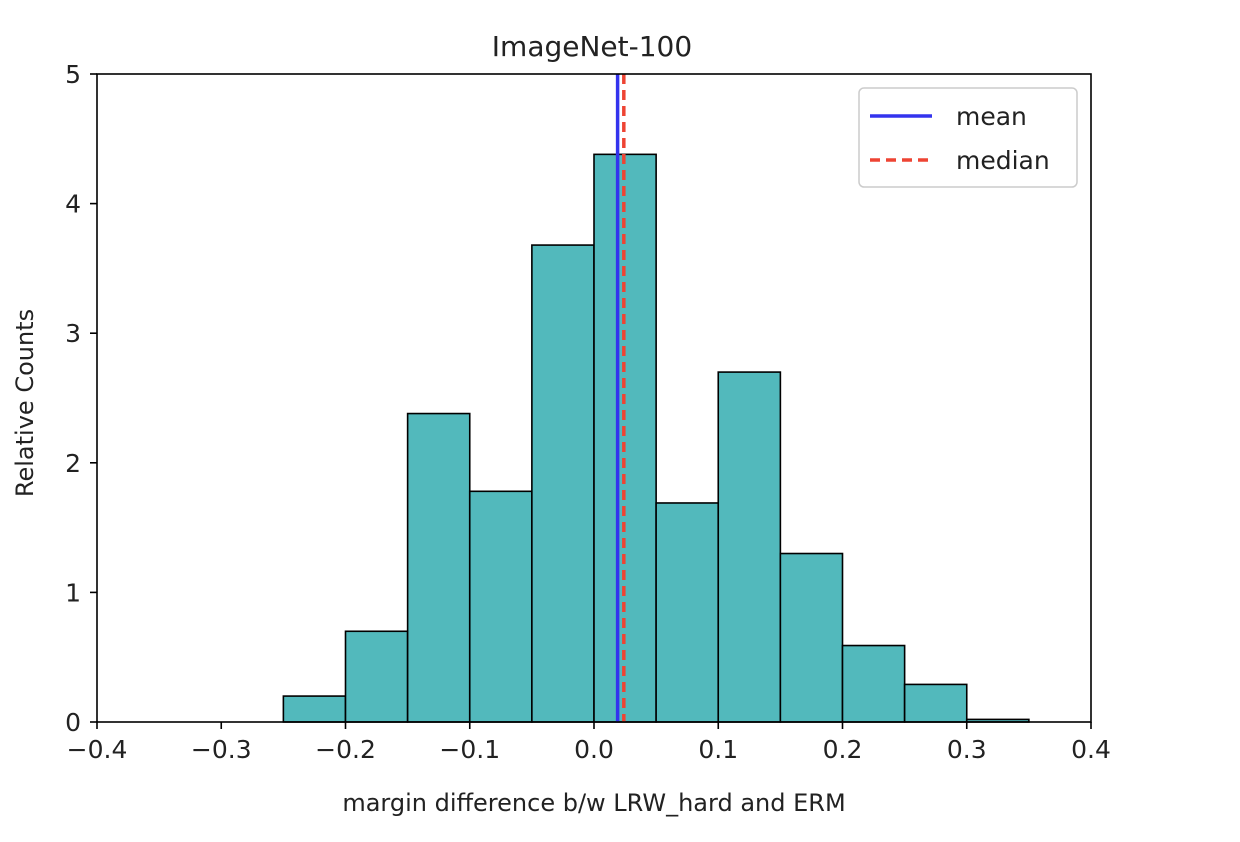 The image size is (1240, 842). What do you see at coordinates (221, 749) in the screenshot?
I see `x-tick-label: −0.3` at bounding box center [221, 749].